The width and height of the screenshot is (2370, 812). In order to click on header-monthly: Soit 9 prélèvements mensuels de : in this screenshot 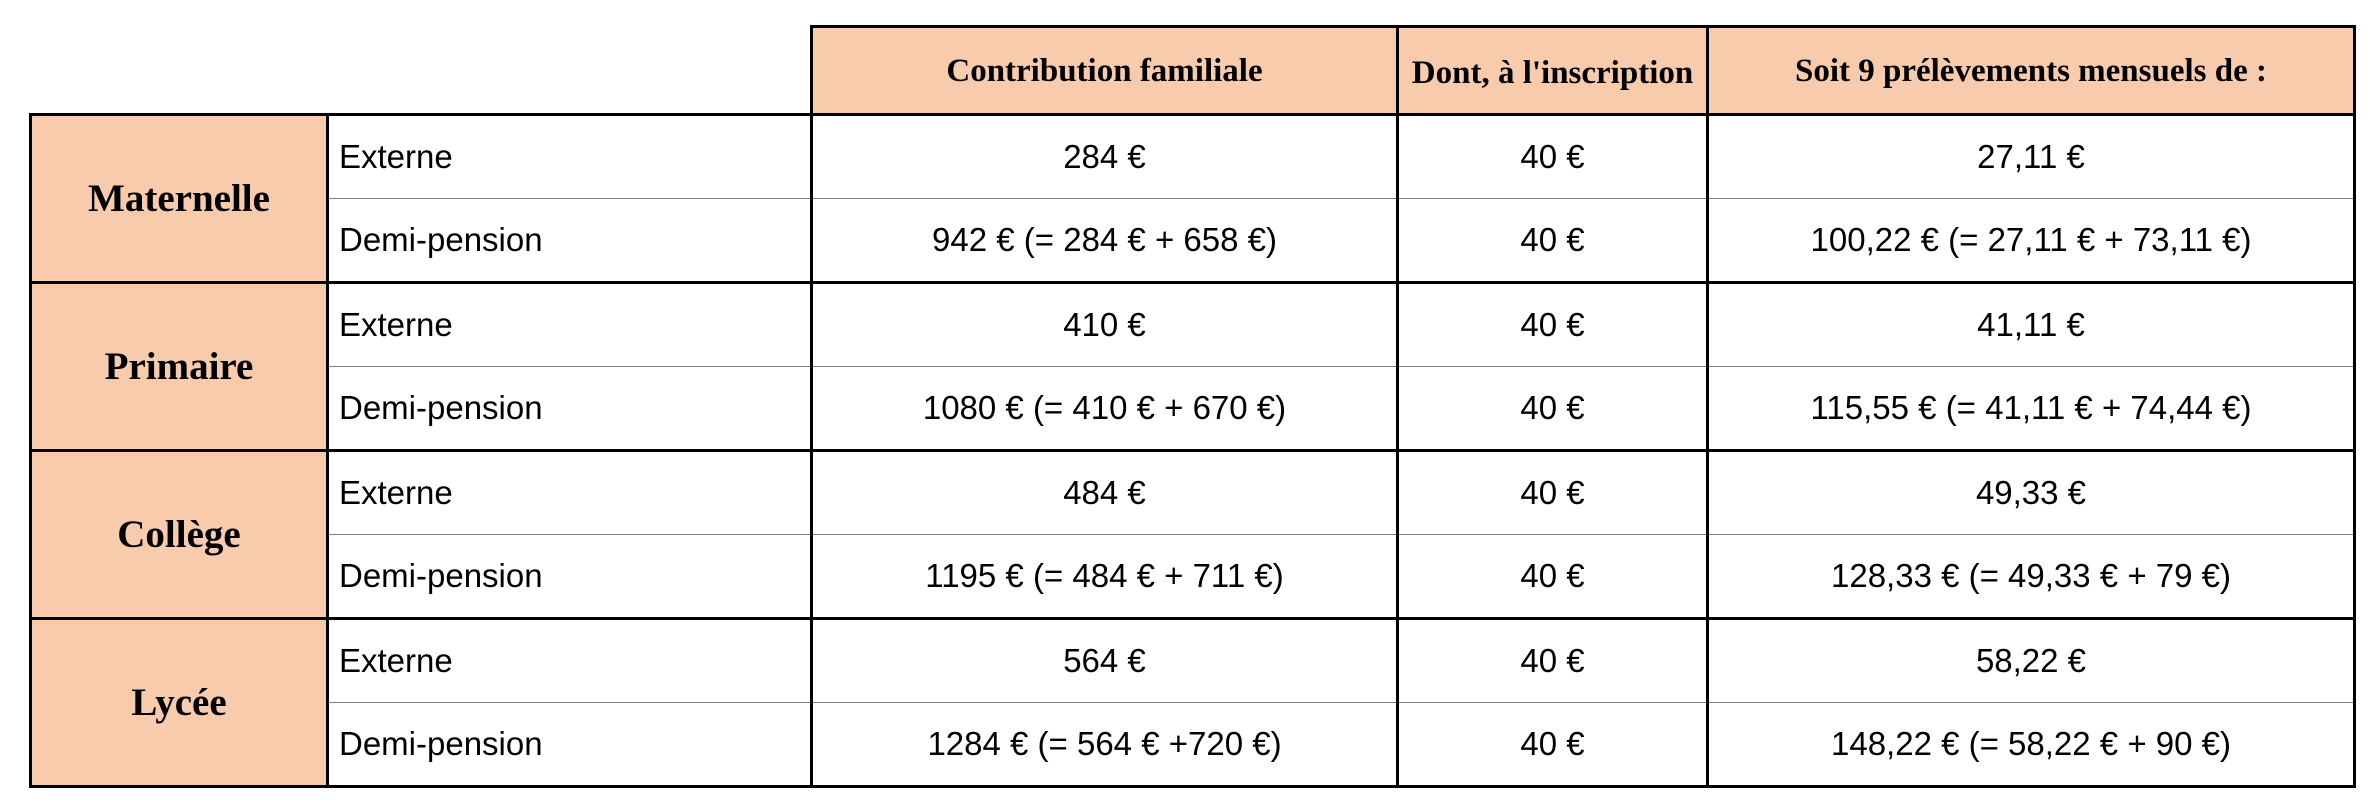, I will do `click(2031, 70)`.